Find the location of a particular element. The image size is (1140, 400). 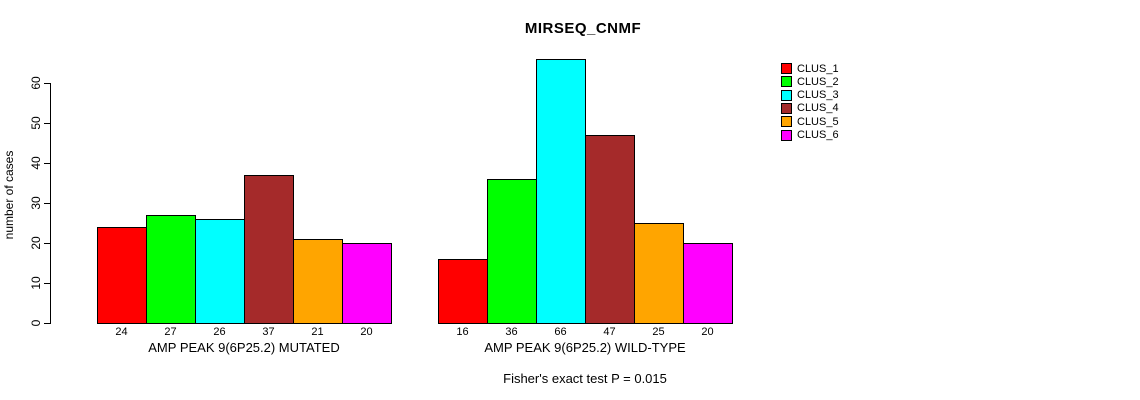

bar-clus_6-wild-type is located at coordinates (708, 283).